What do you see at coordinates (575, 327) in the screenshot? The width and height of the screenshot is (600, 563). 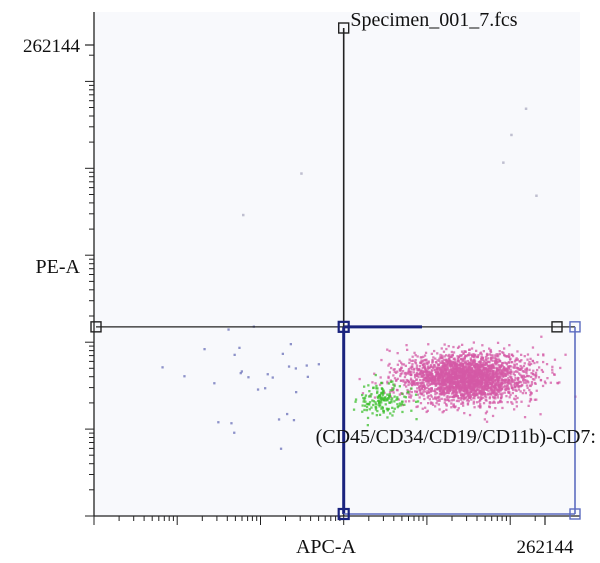 I see `gate-region-handle-top-right` at bounding box center [575, 327].